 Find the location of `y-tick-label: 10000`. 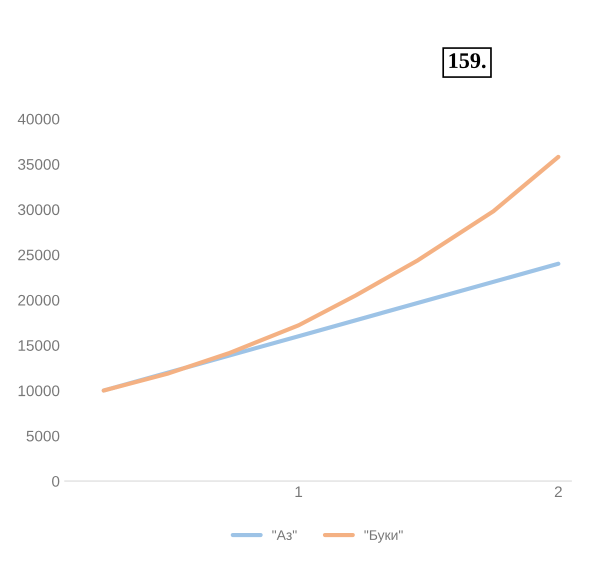

y-tick-label: 10000 is located at coordinates (39, 390).